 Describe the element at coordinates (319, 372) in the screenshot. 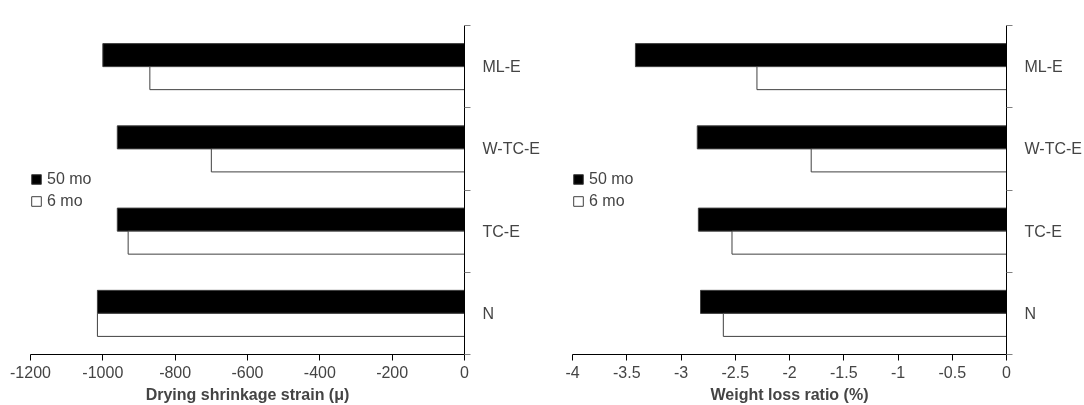

I see `x-tick-label: -400` at that location.